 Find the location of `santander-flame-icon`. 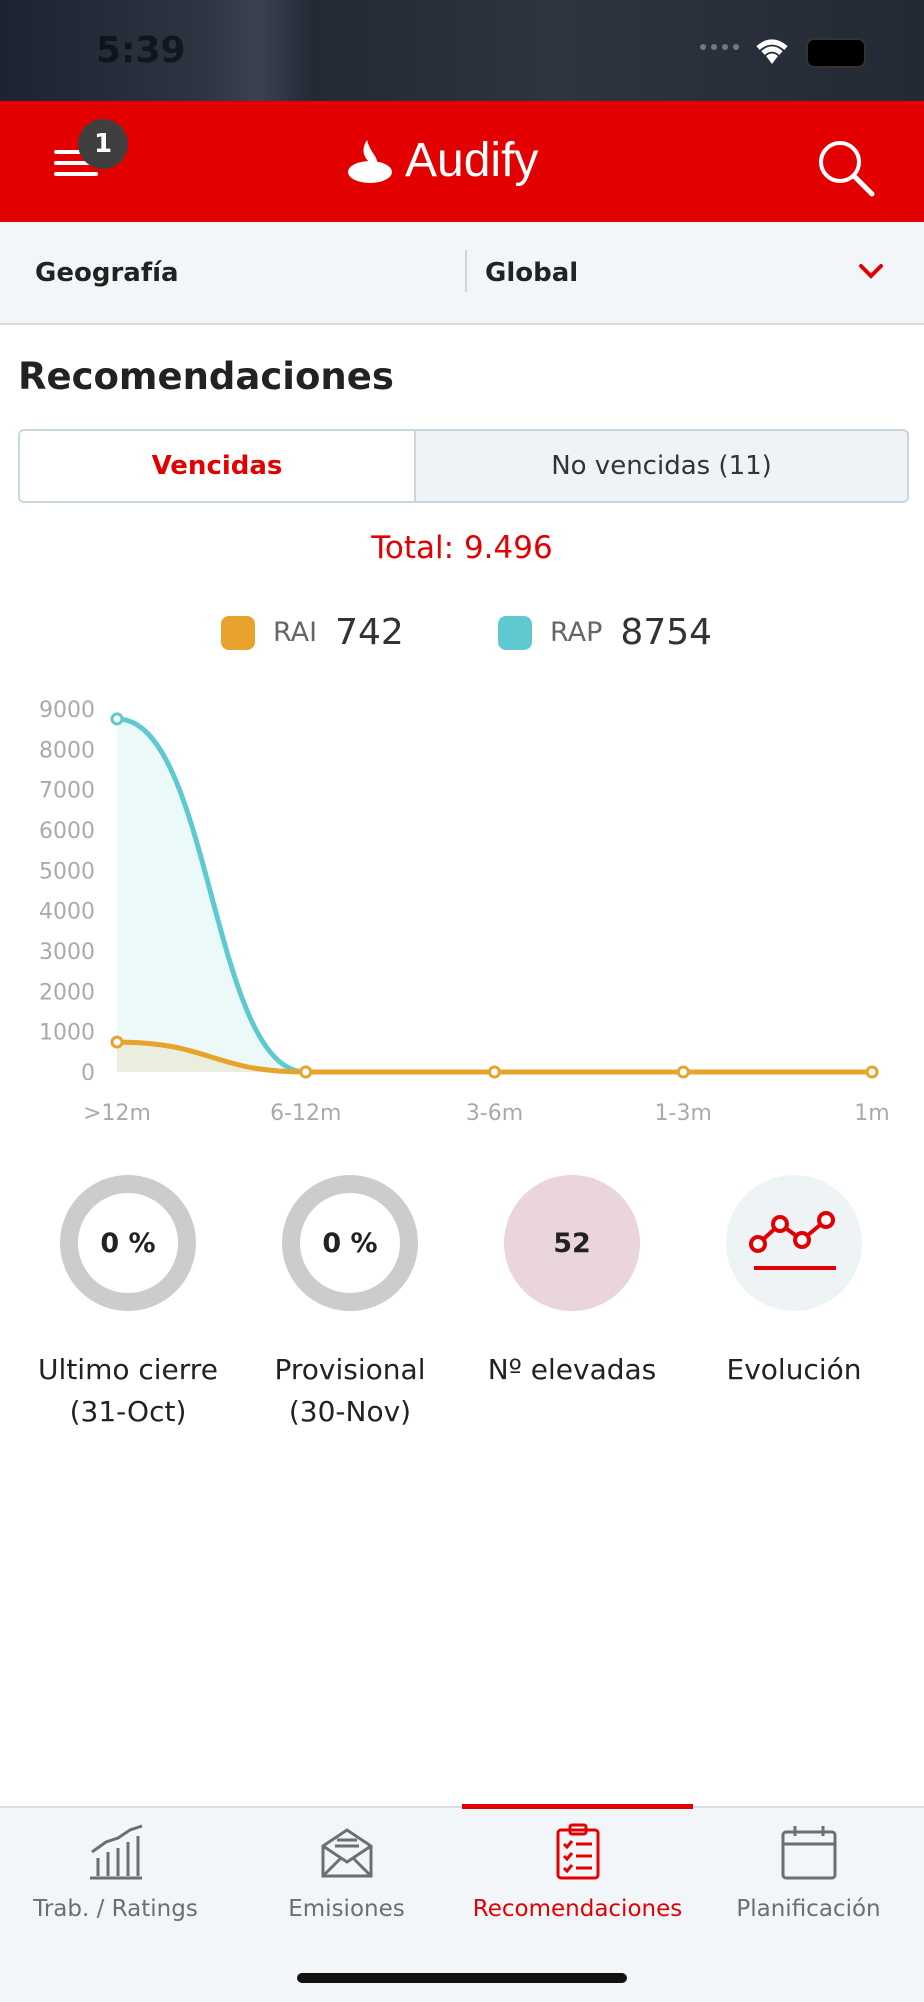

santander-flame-icon is located at coordinates (370, 161).